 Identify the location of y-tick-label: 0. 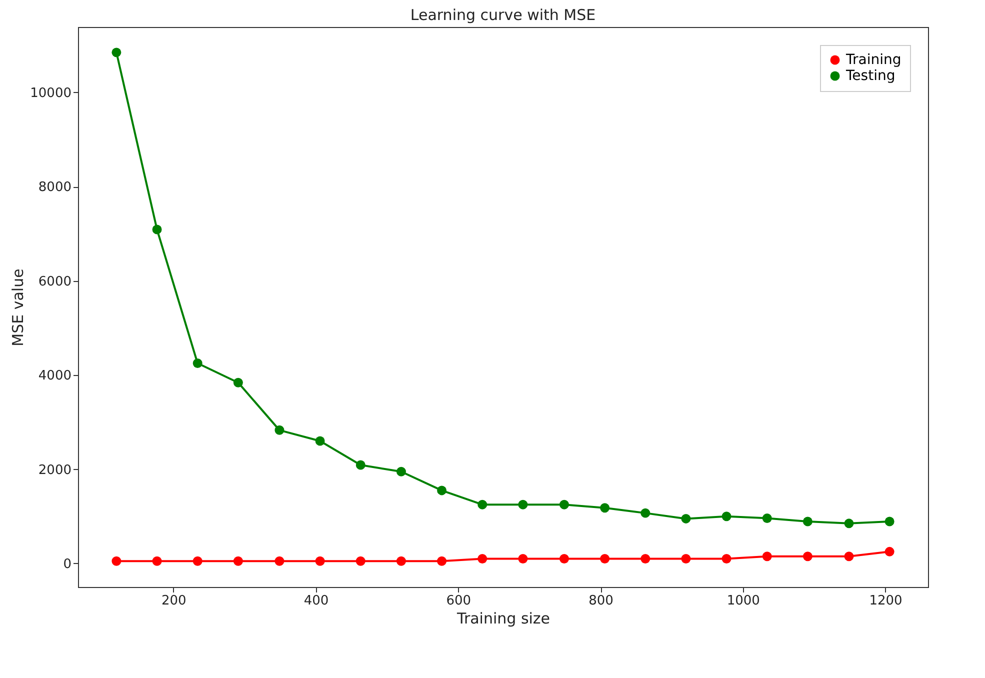
(67, 564).